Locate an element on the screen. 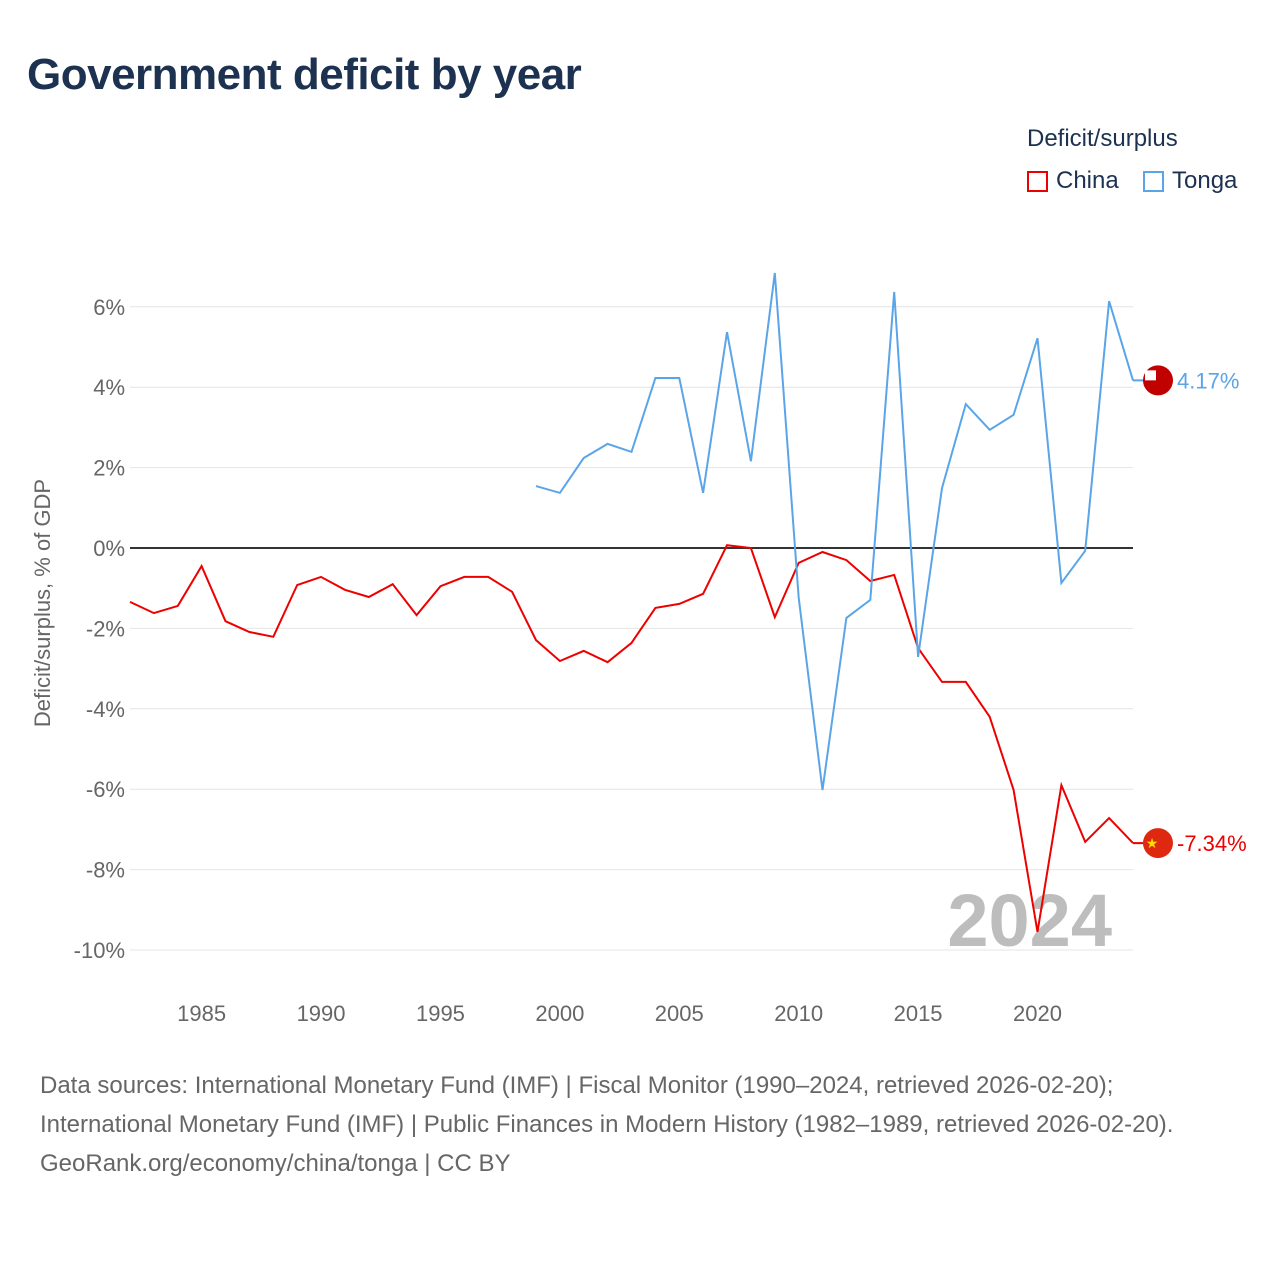 This screenshot has height=1280, width=1280. x-tick-label: 1995 is located at coordinates (440, 1013).